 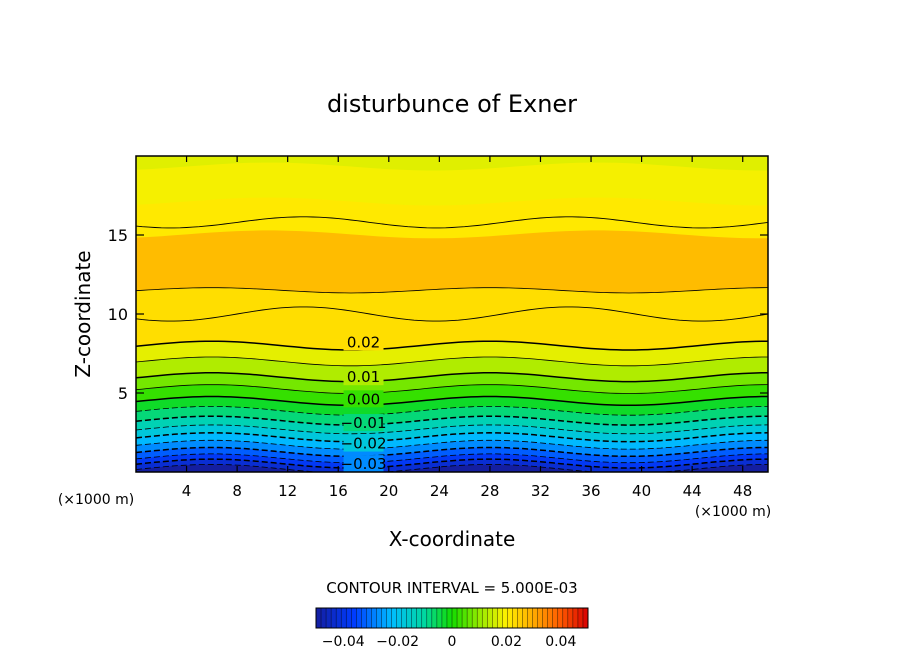 I want to click on colorbar-tick-label: 0.02, so click(x=506, y=642).